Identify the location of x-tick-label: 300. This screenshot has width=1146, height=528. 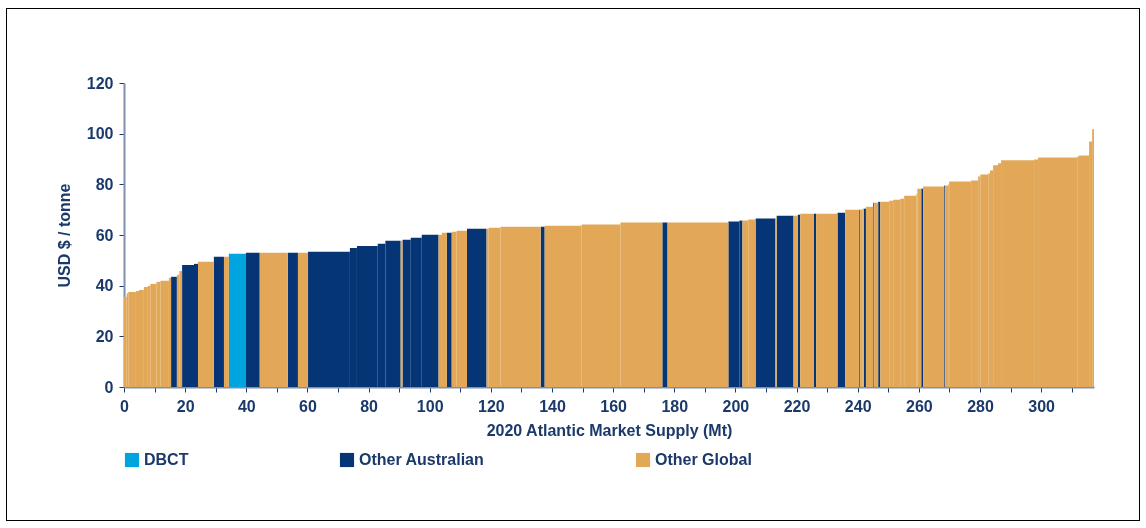
(1042, 406).